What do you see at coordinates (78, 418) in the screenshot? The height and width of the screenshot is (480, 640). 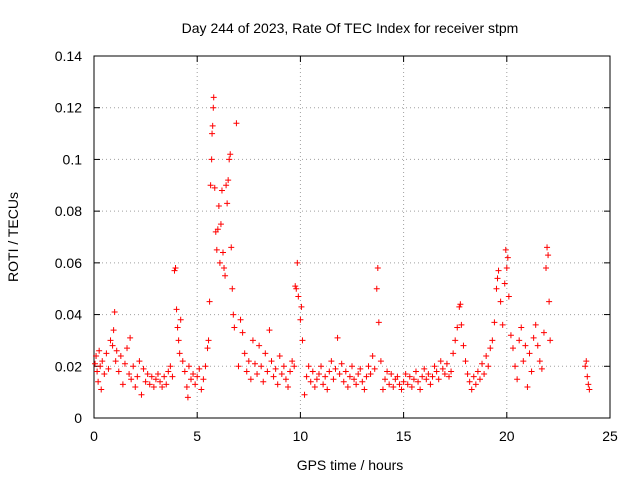 I see `y-tick-label: 0` at bounding box center [78, 418].